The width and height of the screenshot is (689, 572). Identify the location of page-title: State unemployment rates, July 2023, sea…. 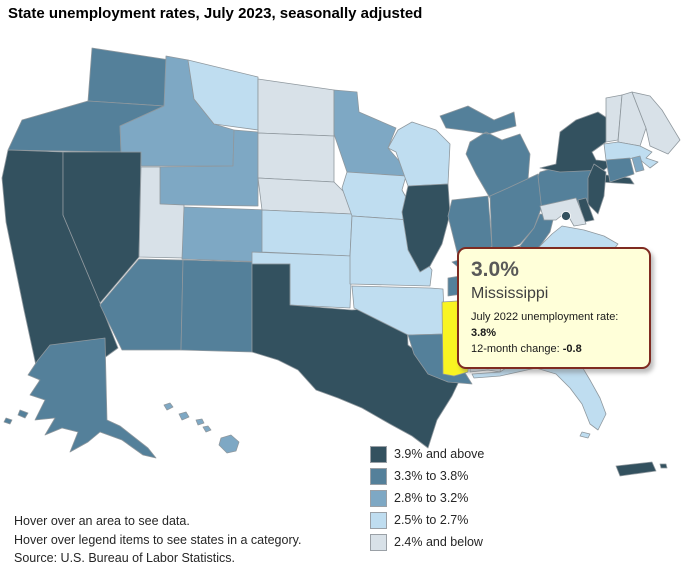
(215, 13).